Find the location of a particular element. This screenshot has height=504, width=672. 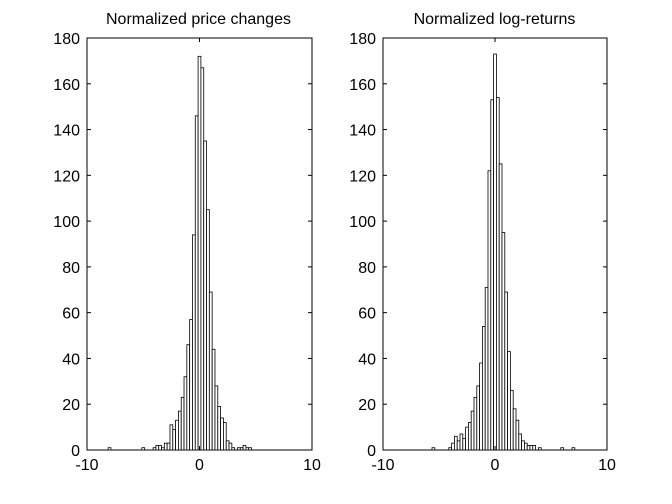

y-tick-label: 40 is located at coordinates (71, 359).